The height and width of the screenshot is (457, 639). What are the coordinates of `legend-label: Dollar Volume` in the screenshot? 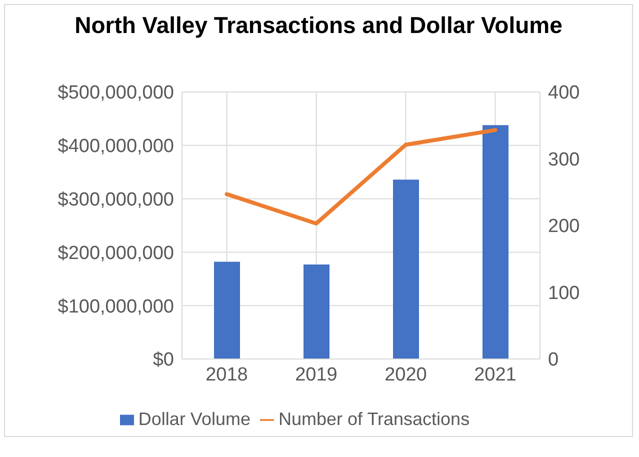 It's located at (194, 419).